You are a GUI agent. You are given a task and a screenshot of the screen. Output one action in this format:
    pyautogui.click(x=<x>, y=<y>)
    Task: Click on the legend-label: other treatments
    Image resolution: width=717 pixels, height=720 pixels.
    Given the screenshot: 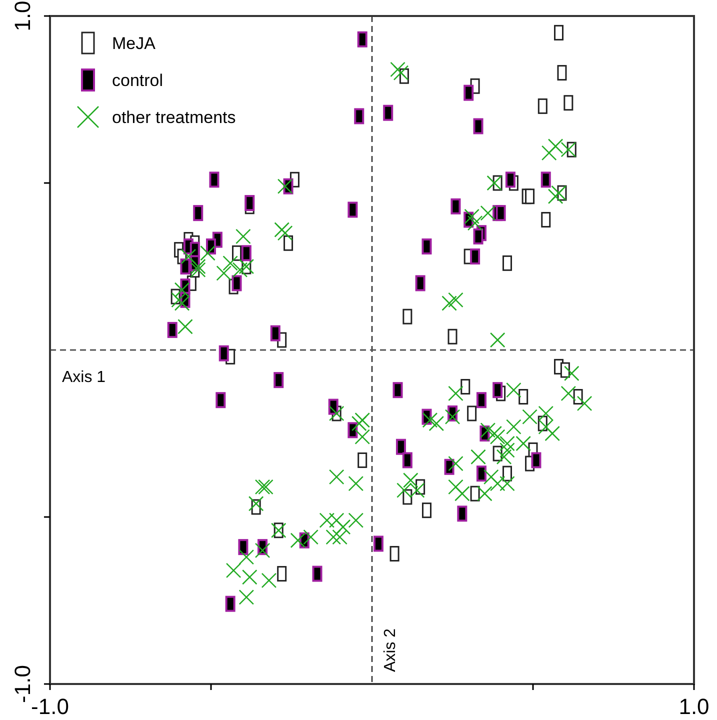 What is the action you would take?
    pyautogui.click(x=174, y=117)
    